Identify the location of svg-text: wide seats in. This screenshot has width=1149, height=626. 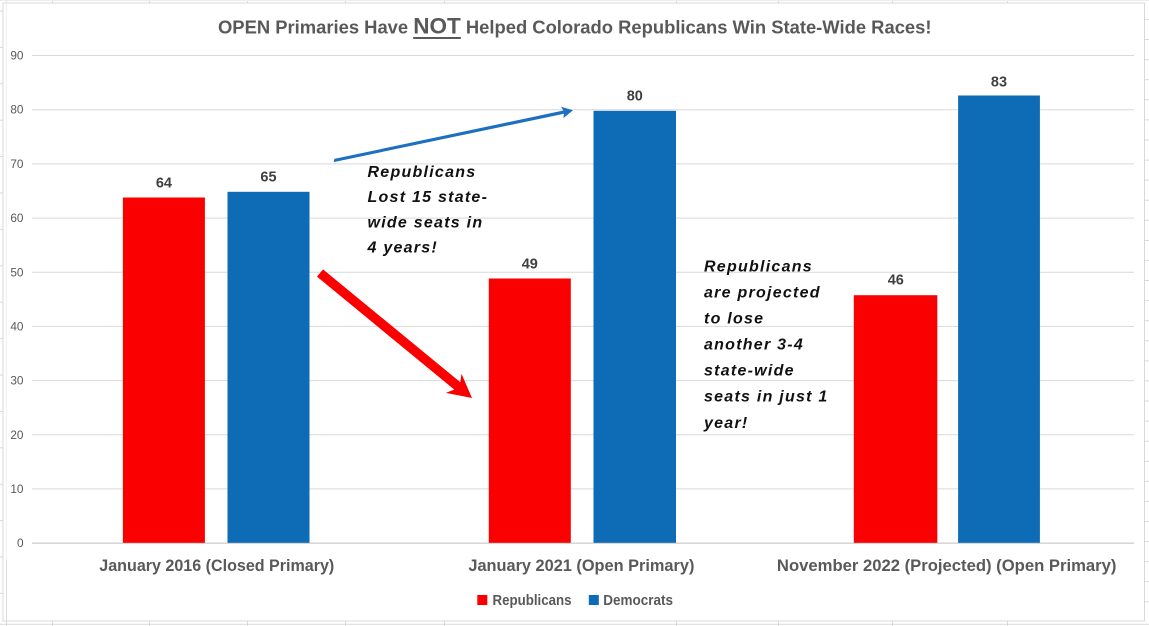
(426, 222).